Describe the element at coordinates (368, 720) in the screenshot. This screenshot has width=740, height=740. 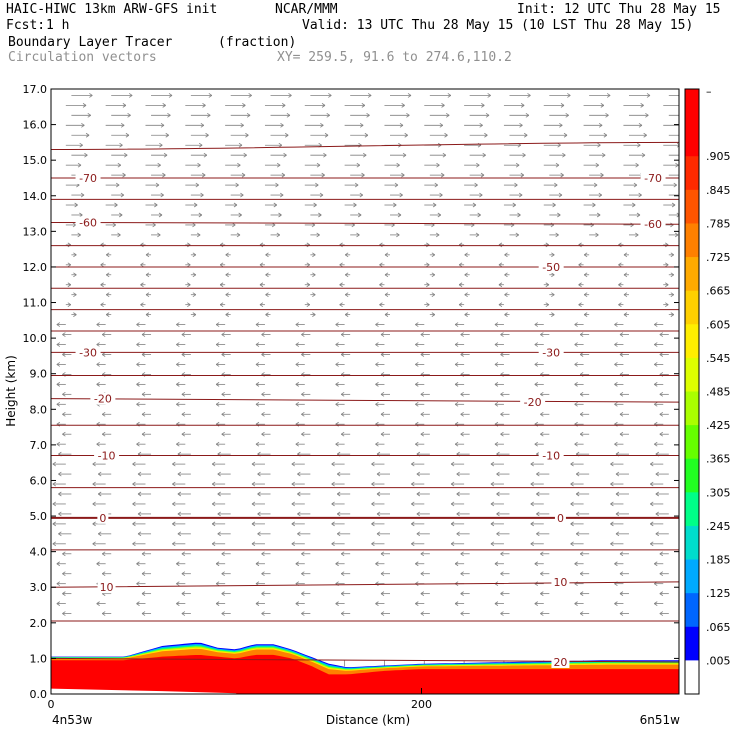
I see `x-axis-label: Distance (km)` at that location.